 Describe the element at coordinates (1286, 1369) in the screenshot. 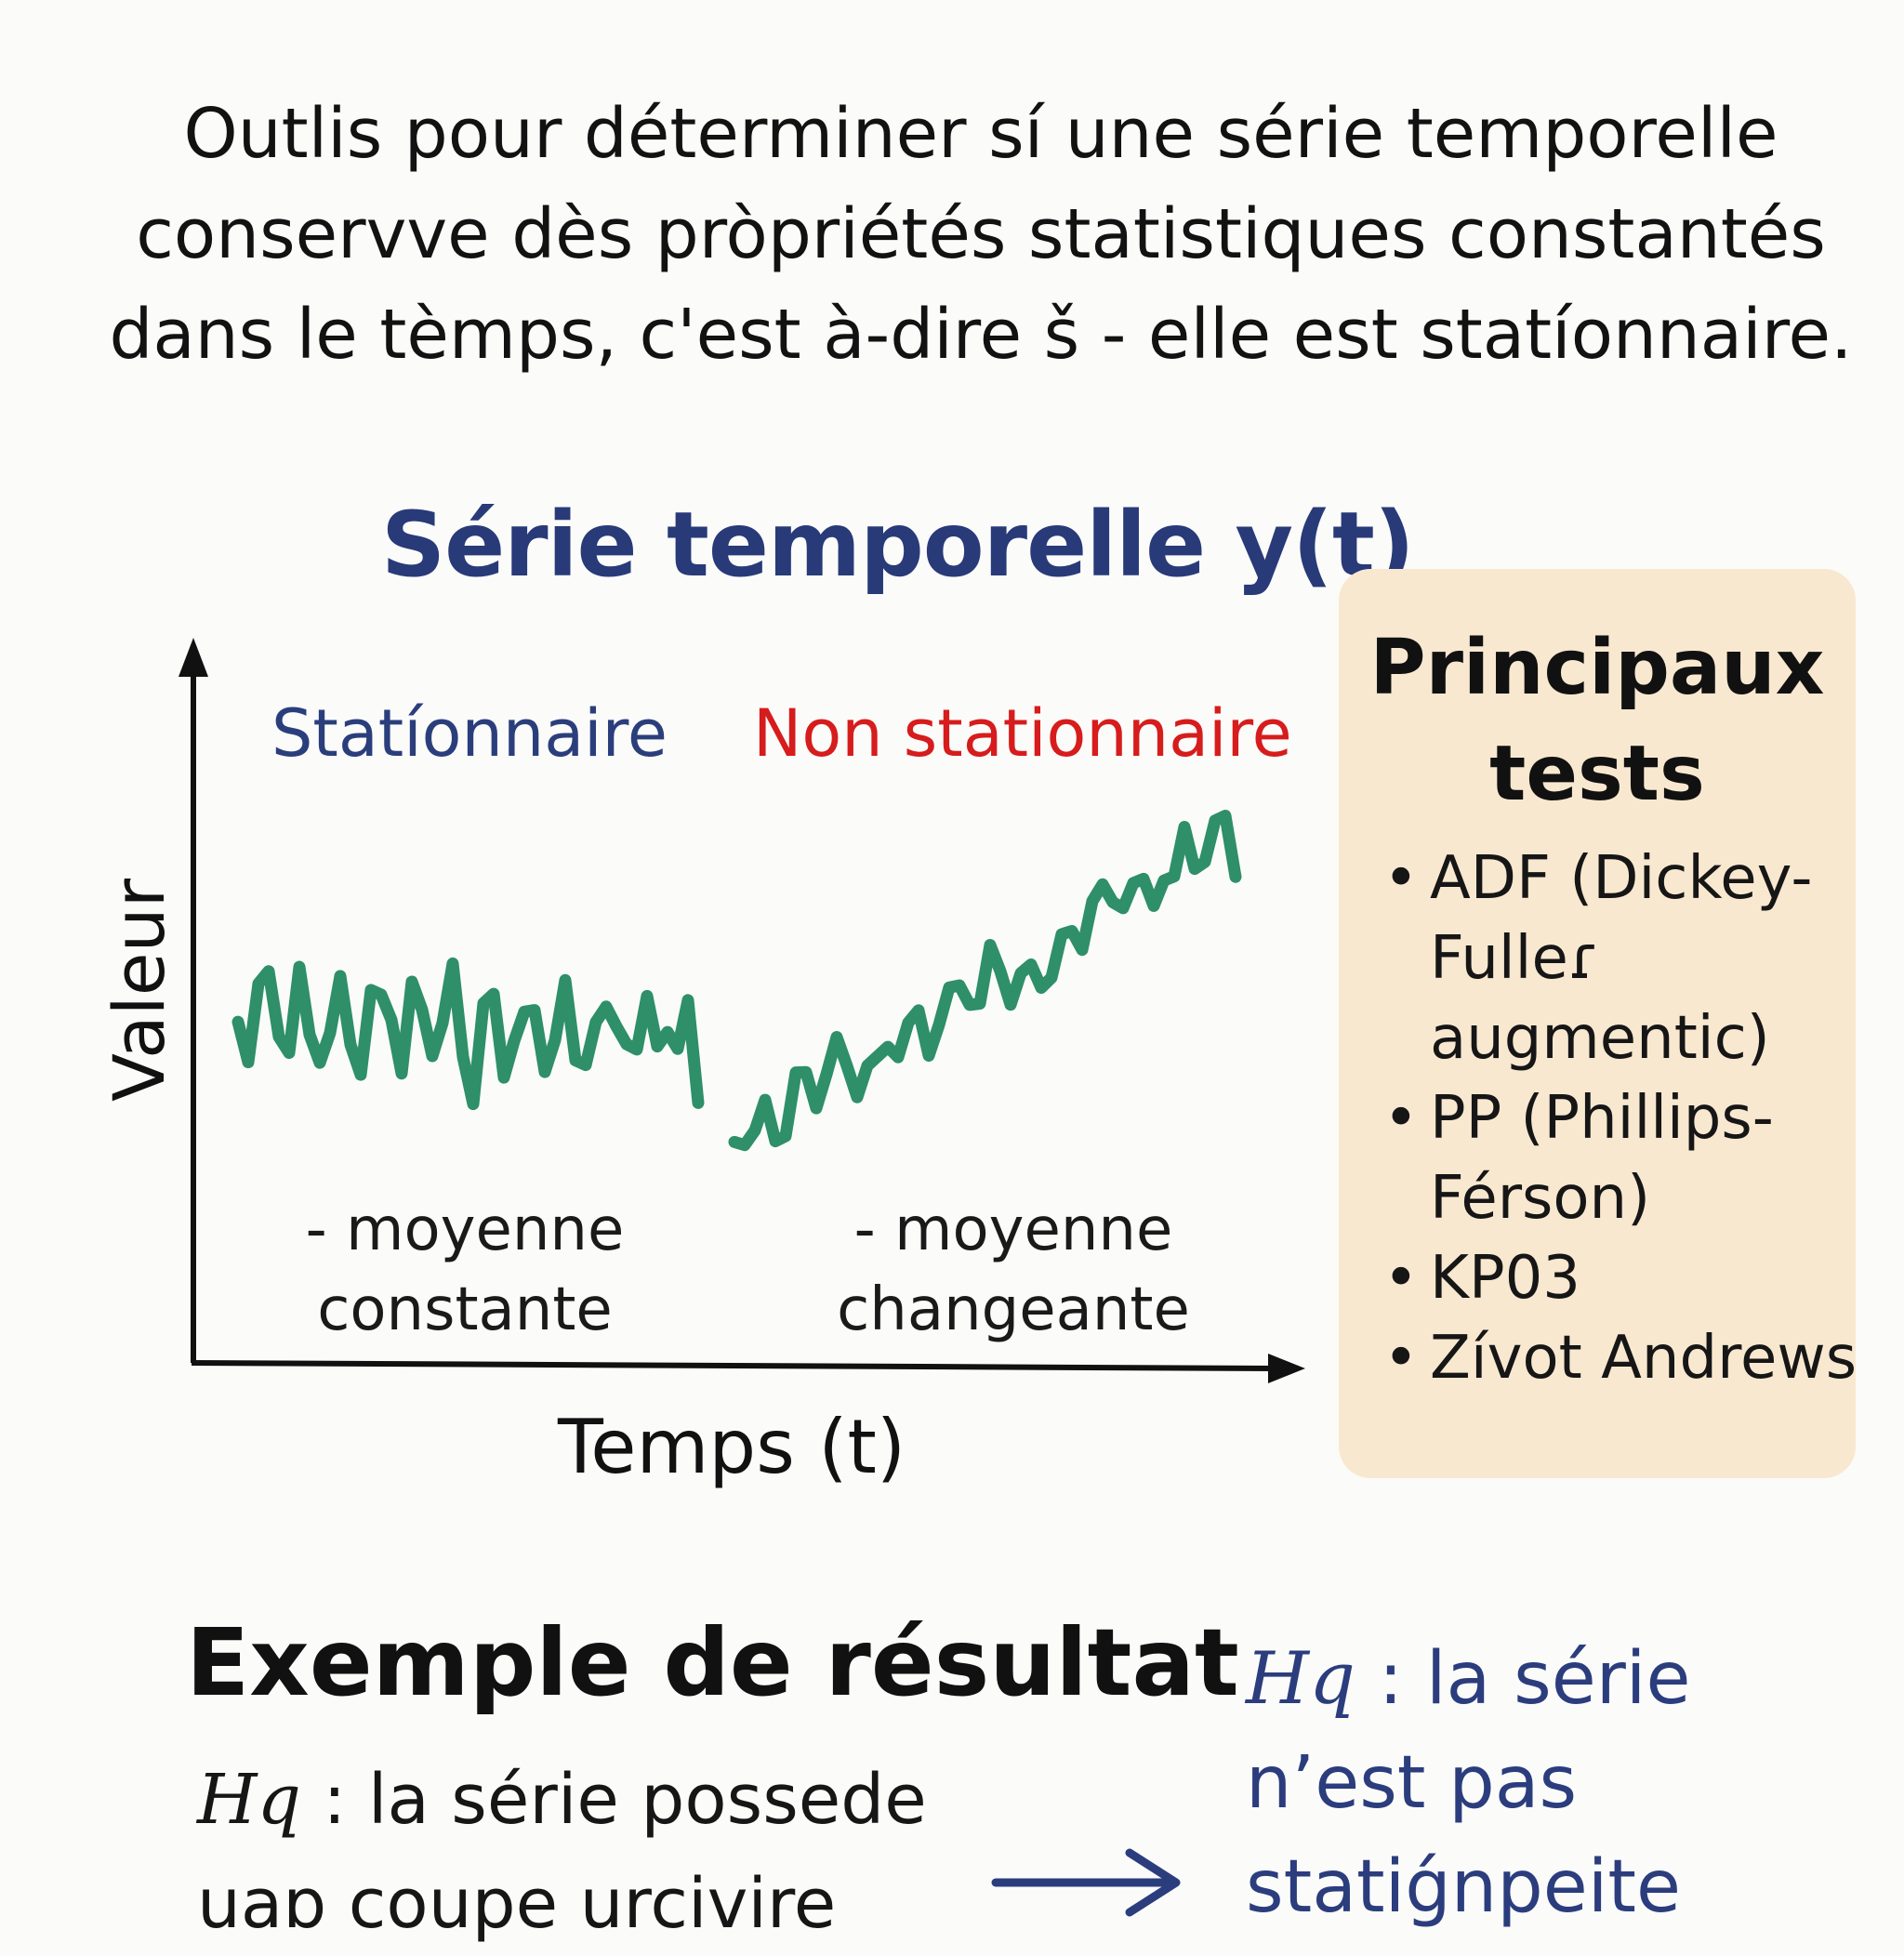

I see `x-axis-arrowhead` at that location.